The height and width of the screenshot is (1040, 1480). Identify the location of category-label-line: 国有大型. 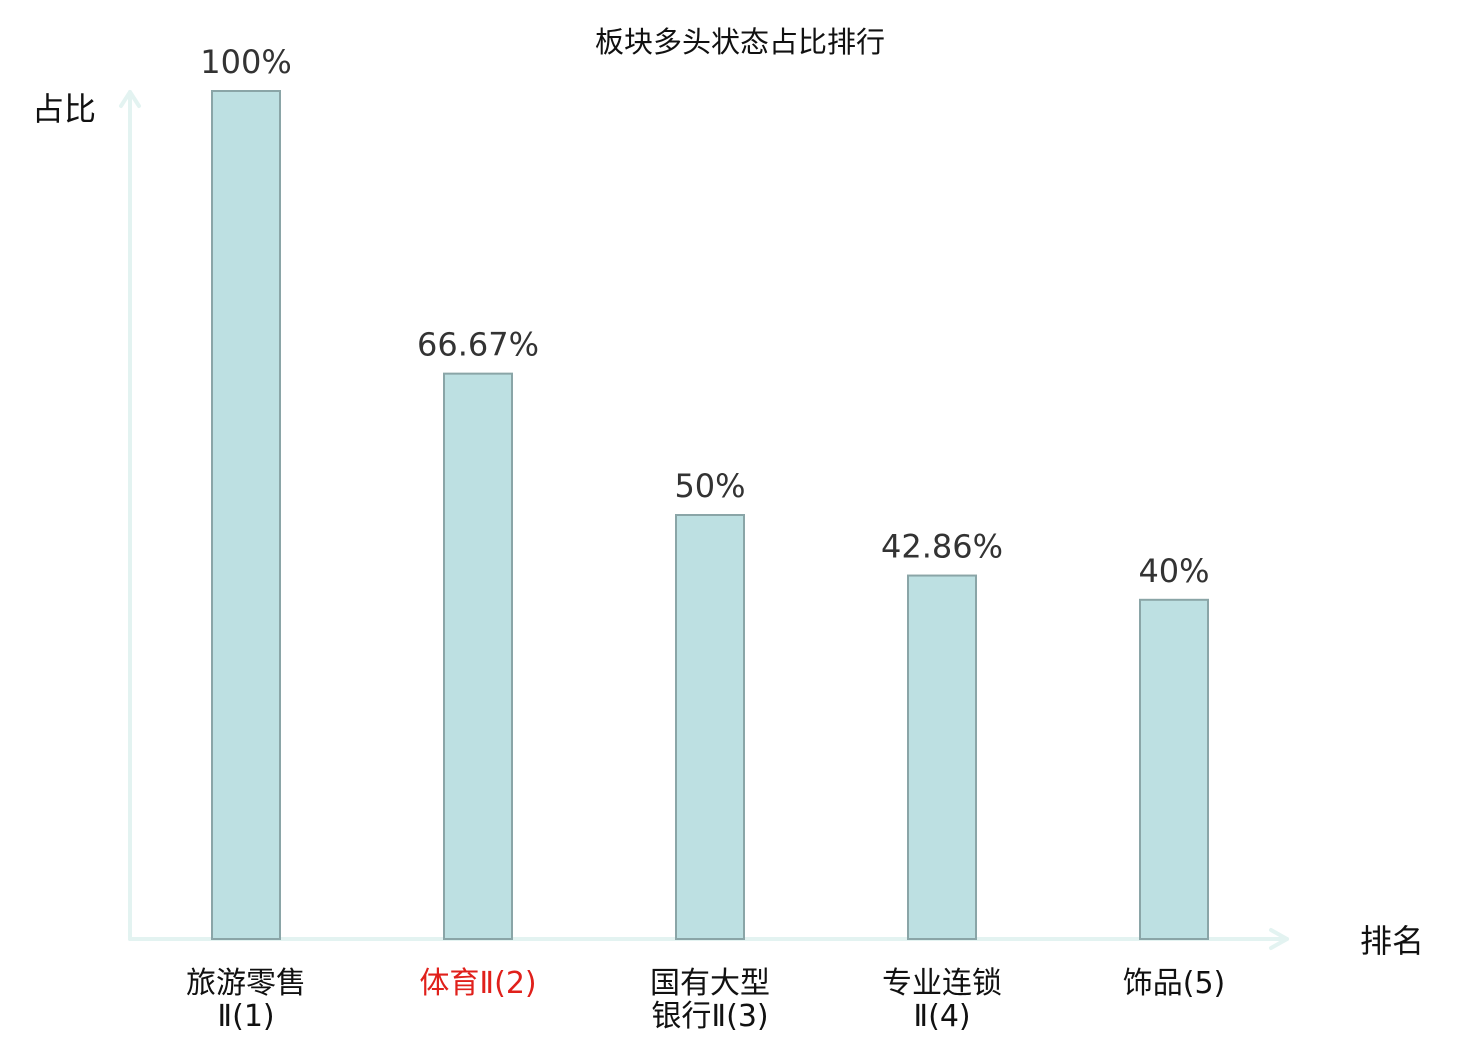
(710, 983).